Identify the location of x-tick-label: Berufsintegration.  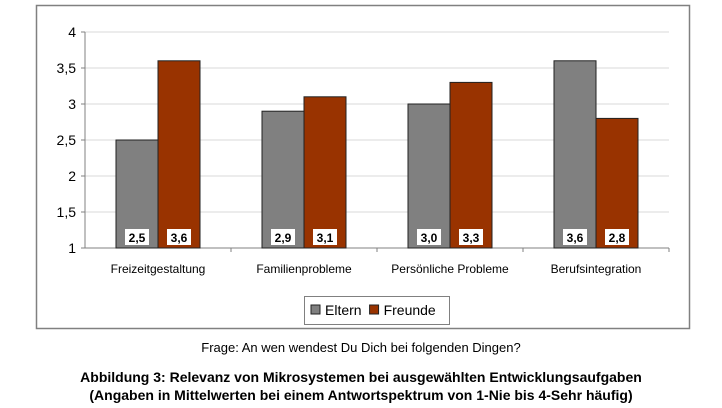
(596, 269).